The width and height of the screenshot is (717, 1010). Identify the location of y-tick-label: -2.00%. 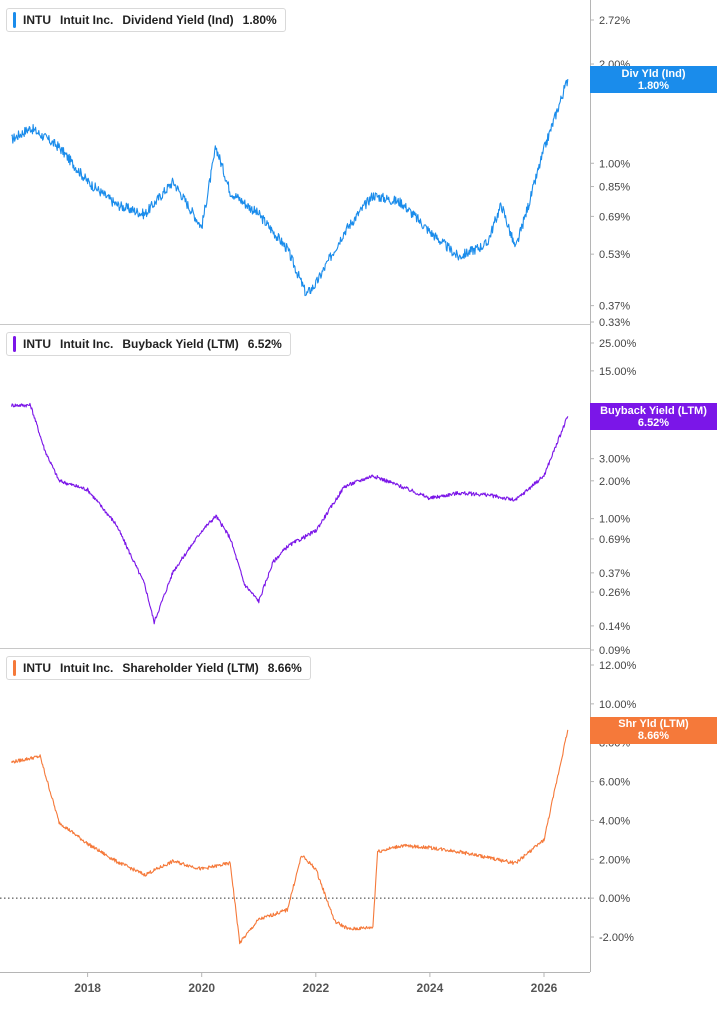
(616, 938).